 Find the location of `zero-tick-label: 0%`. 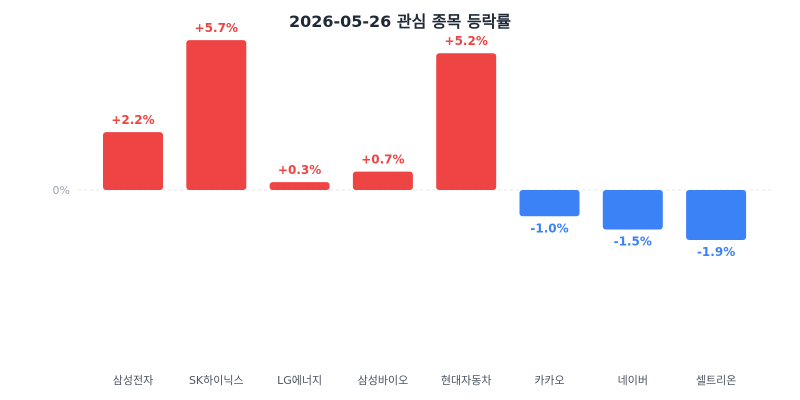

zero-tick-label: 0% is located at coordinates (61, 190).